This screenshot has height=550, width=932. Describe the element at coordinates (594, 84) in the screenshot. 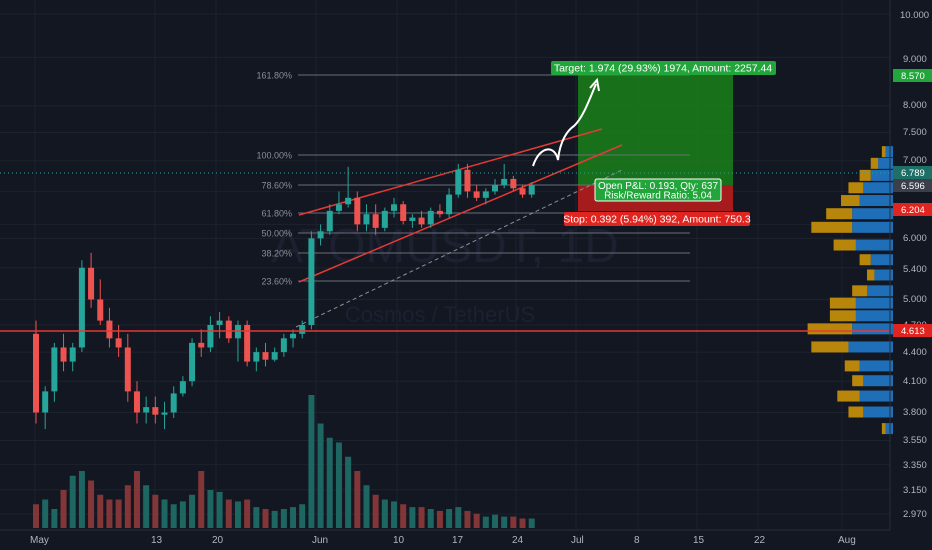

I see `projection-arrow-icon` at that location.